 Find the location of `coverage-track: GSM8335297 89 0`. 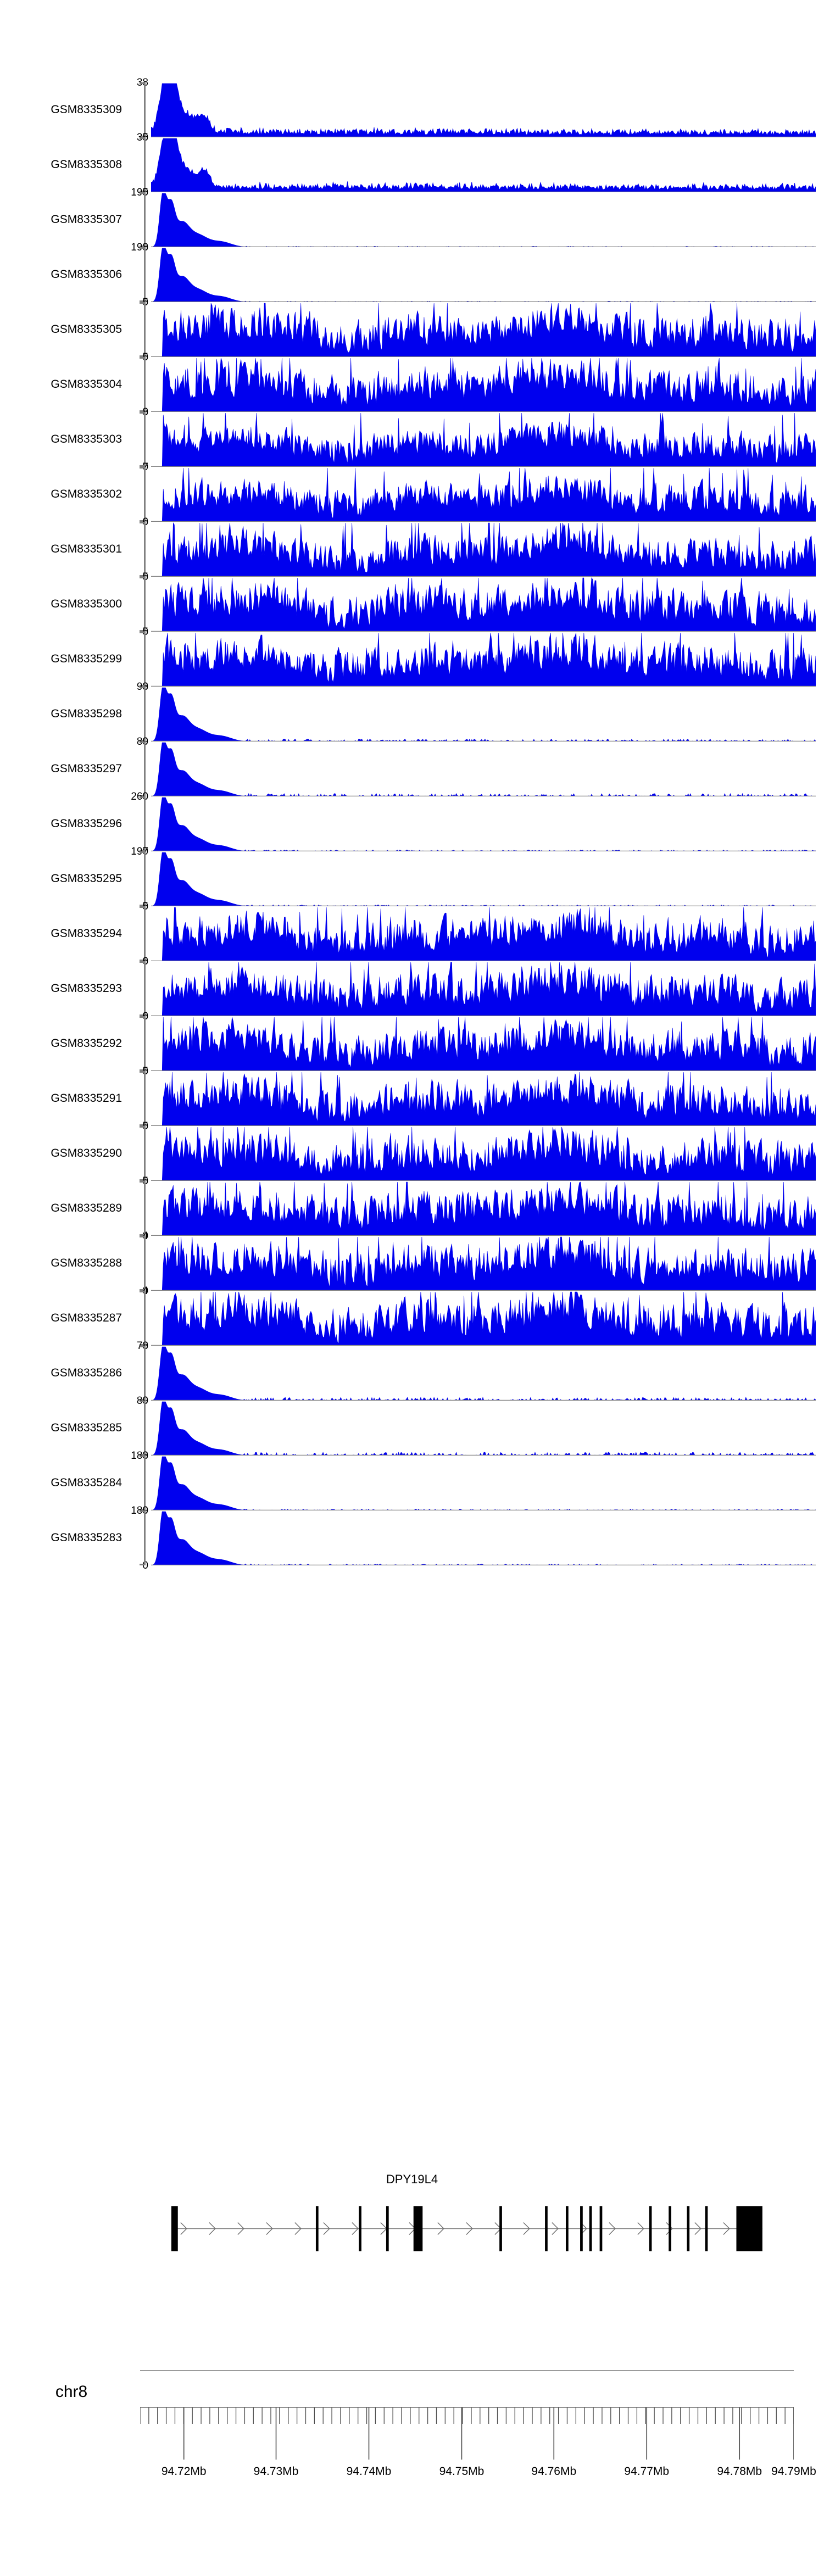

coverage-track: GSM8335297 89 0 is located at coordinates (412, 769).